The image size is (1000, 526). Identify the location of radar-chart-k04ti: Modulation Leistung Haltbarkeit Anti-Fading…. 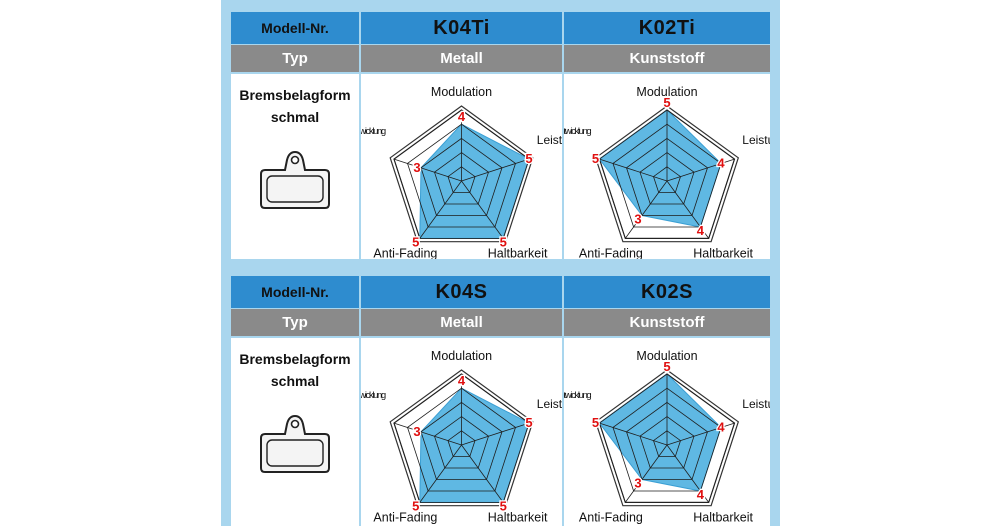
(461, 172).